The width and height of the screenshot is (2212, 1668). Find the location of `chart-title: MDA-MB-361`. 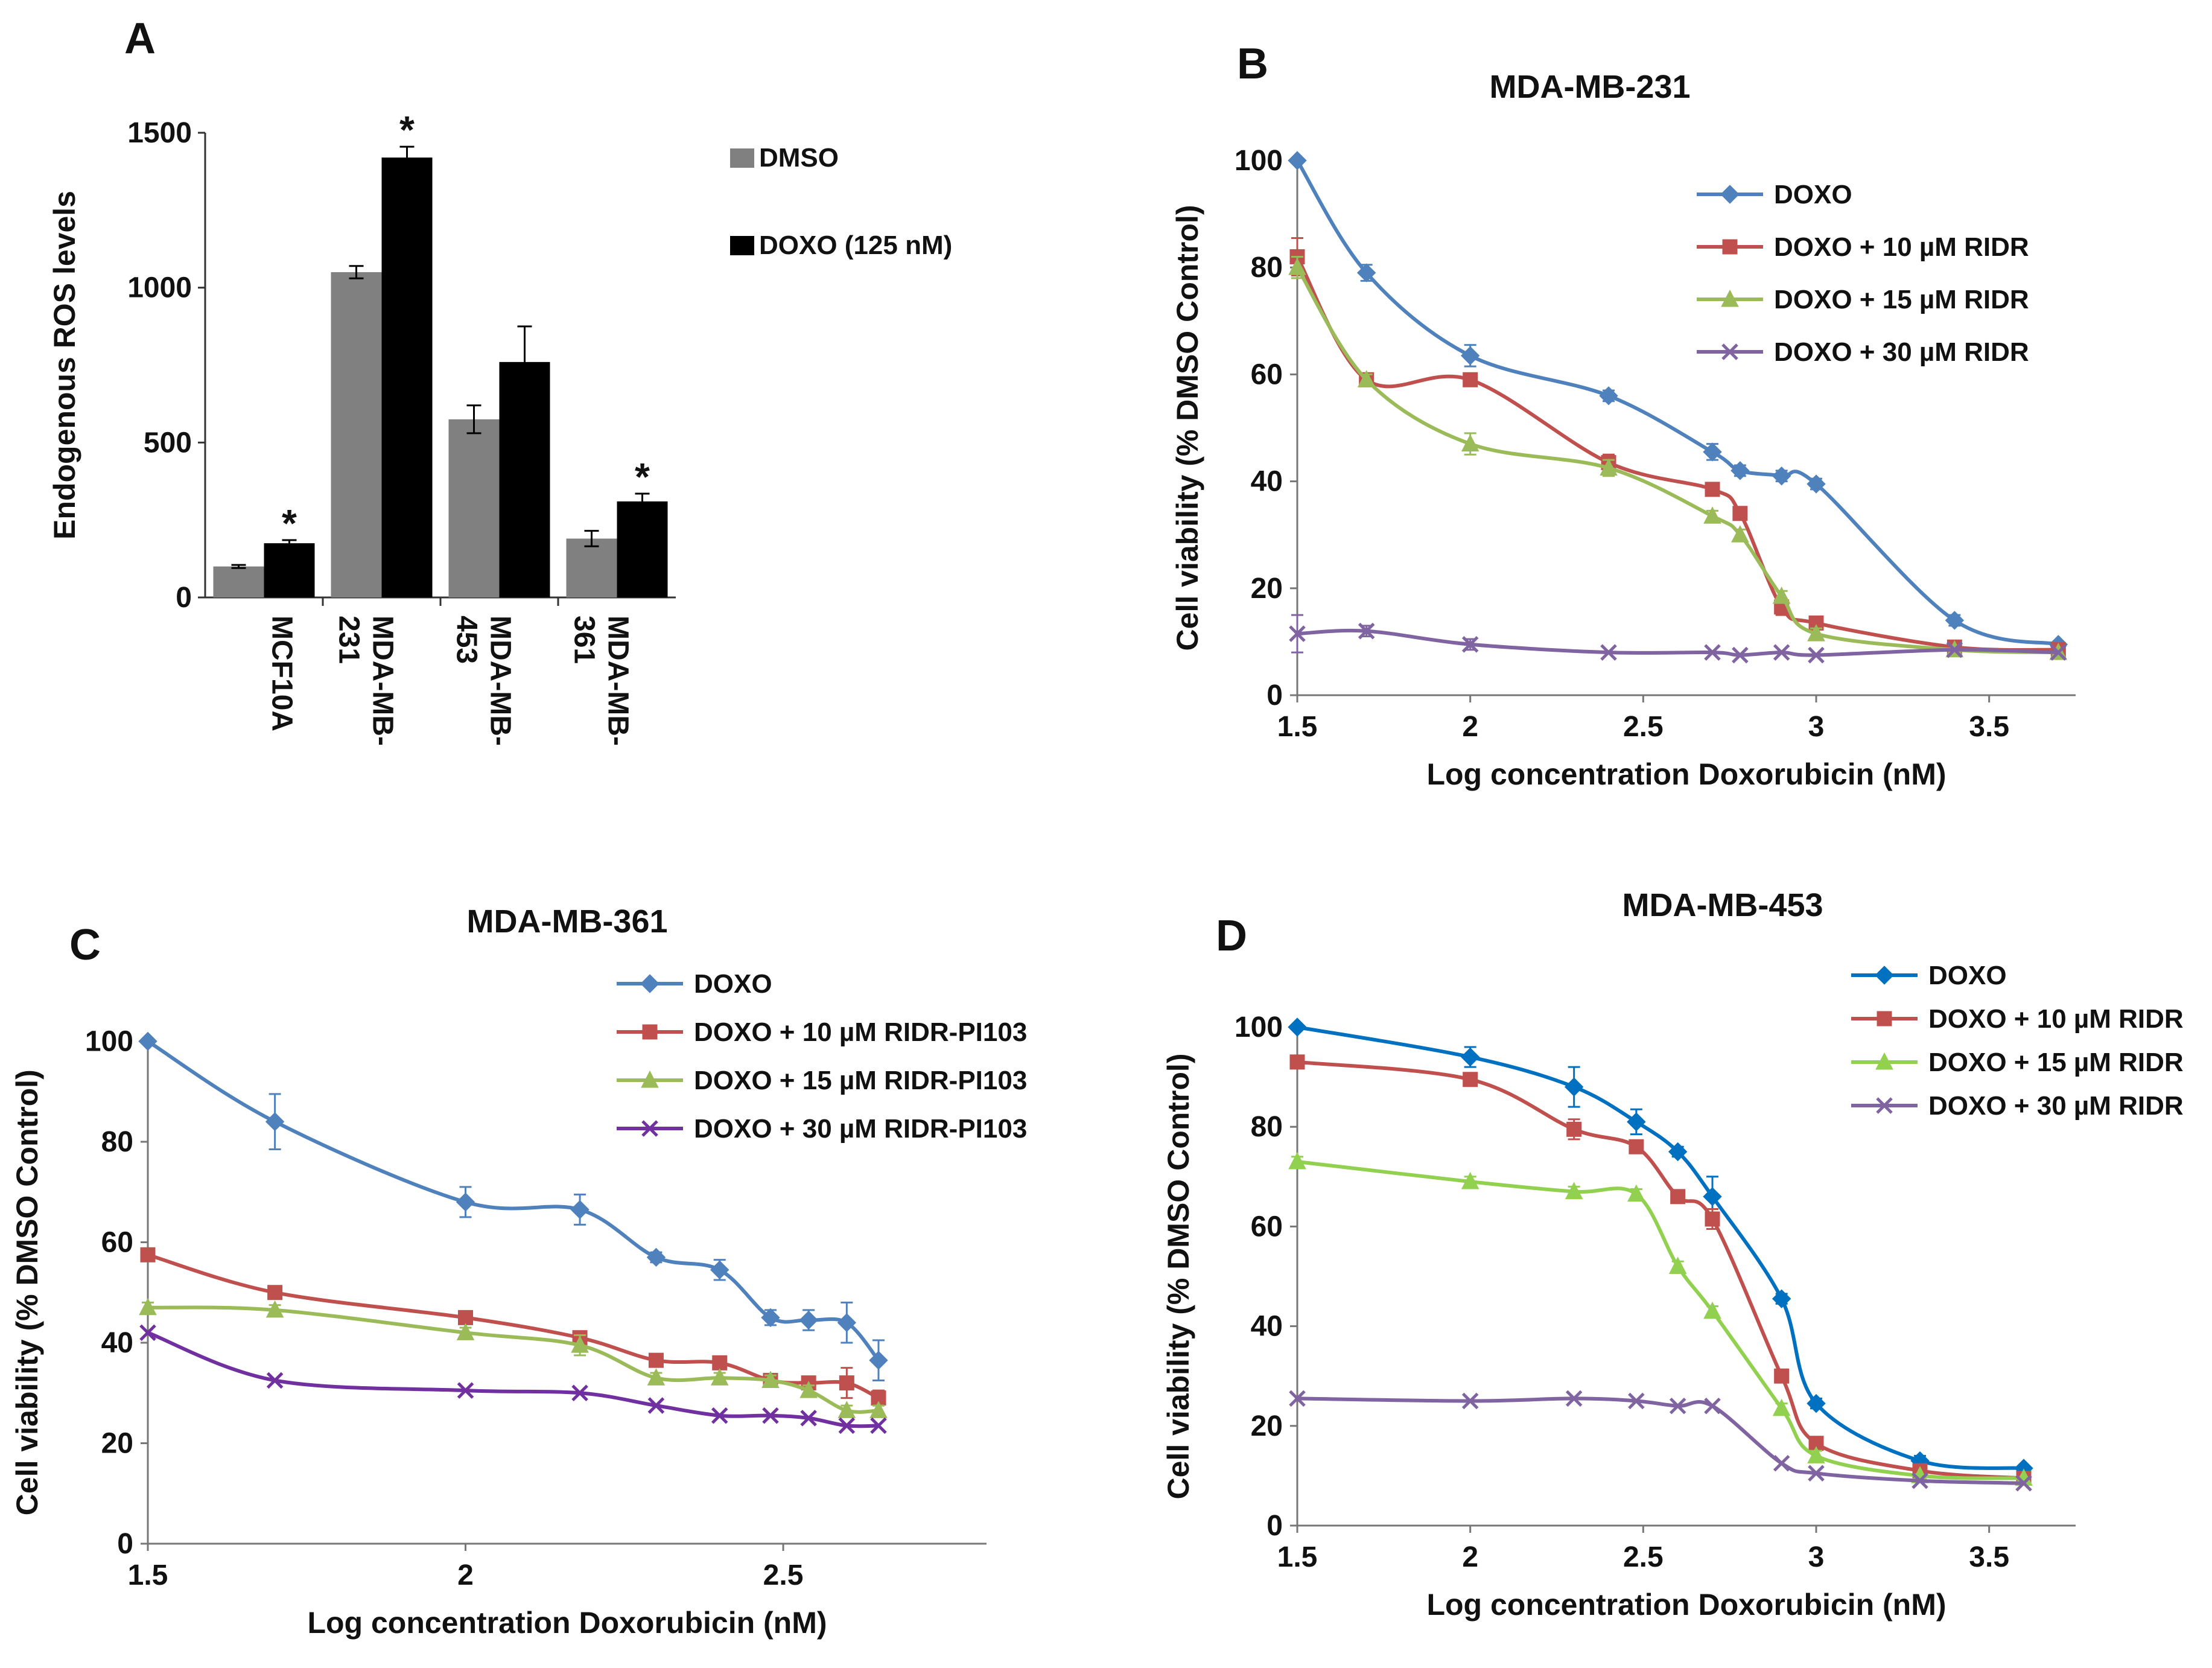

chart-title: MDA-MB-361 is located at coordinates (566, 921).